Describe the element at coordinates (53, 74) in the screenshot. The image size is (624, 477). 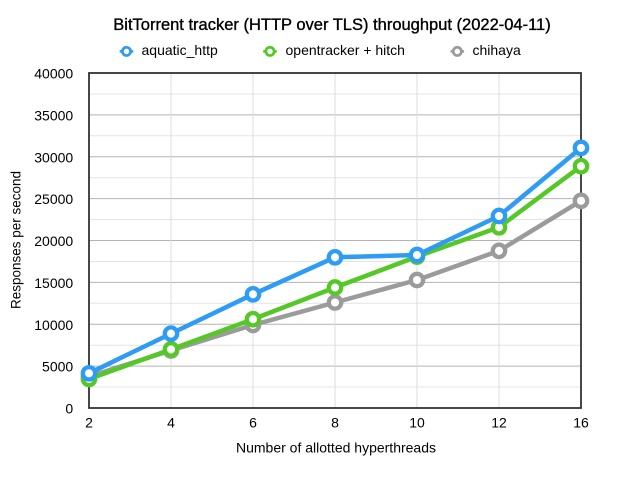
I see `svg-text: 40000` at that location.